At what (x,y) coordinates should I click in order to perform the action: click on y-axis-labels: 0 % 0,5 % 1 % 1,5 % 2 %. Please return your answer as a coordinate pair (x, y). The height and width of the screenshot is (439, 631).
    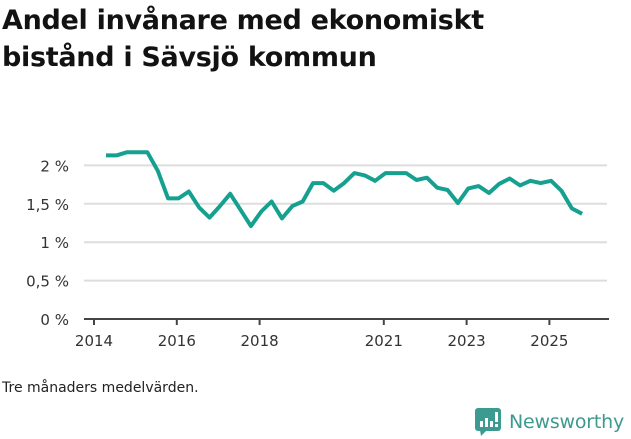
    Looking at the image, I should click on (47, 243).